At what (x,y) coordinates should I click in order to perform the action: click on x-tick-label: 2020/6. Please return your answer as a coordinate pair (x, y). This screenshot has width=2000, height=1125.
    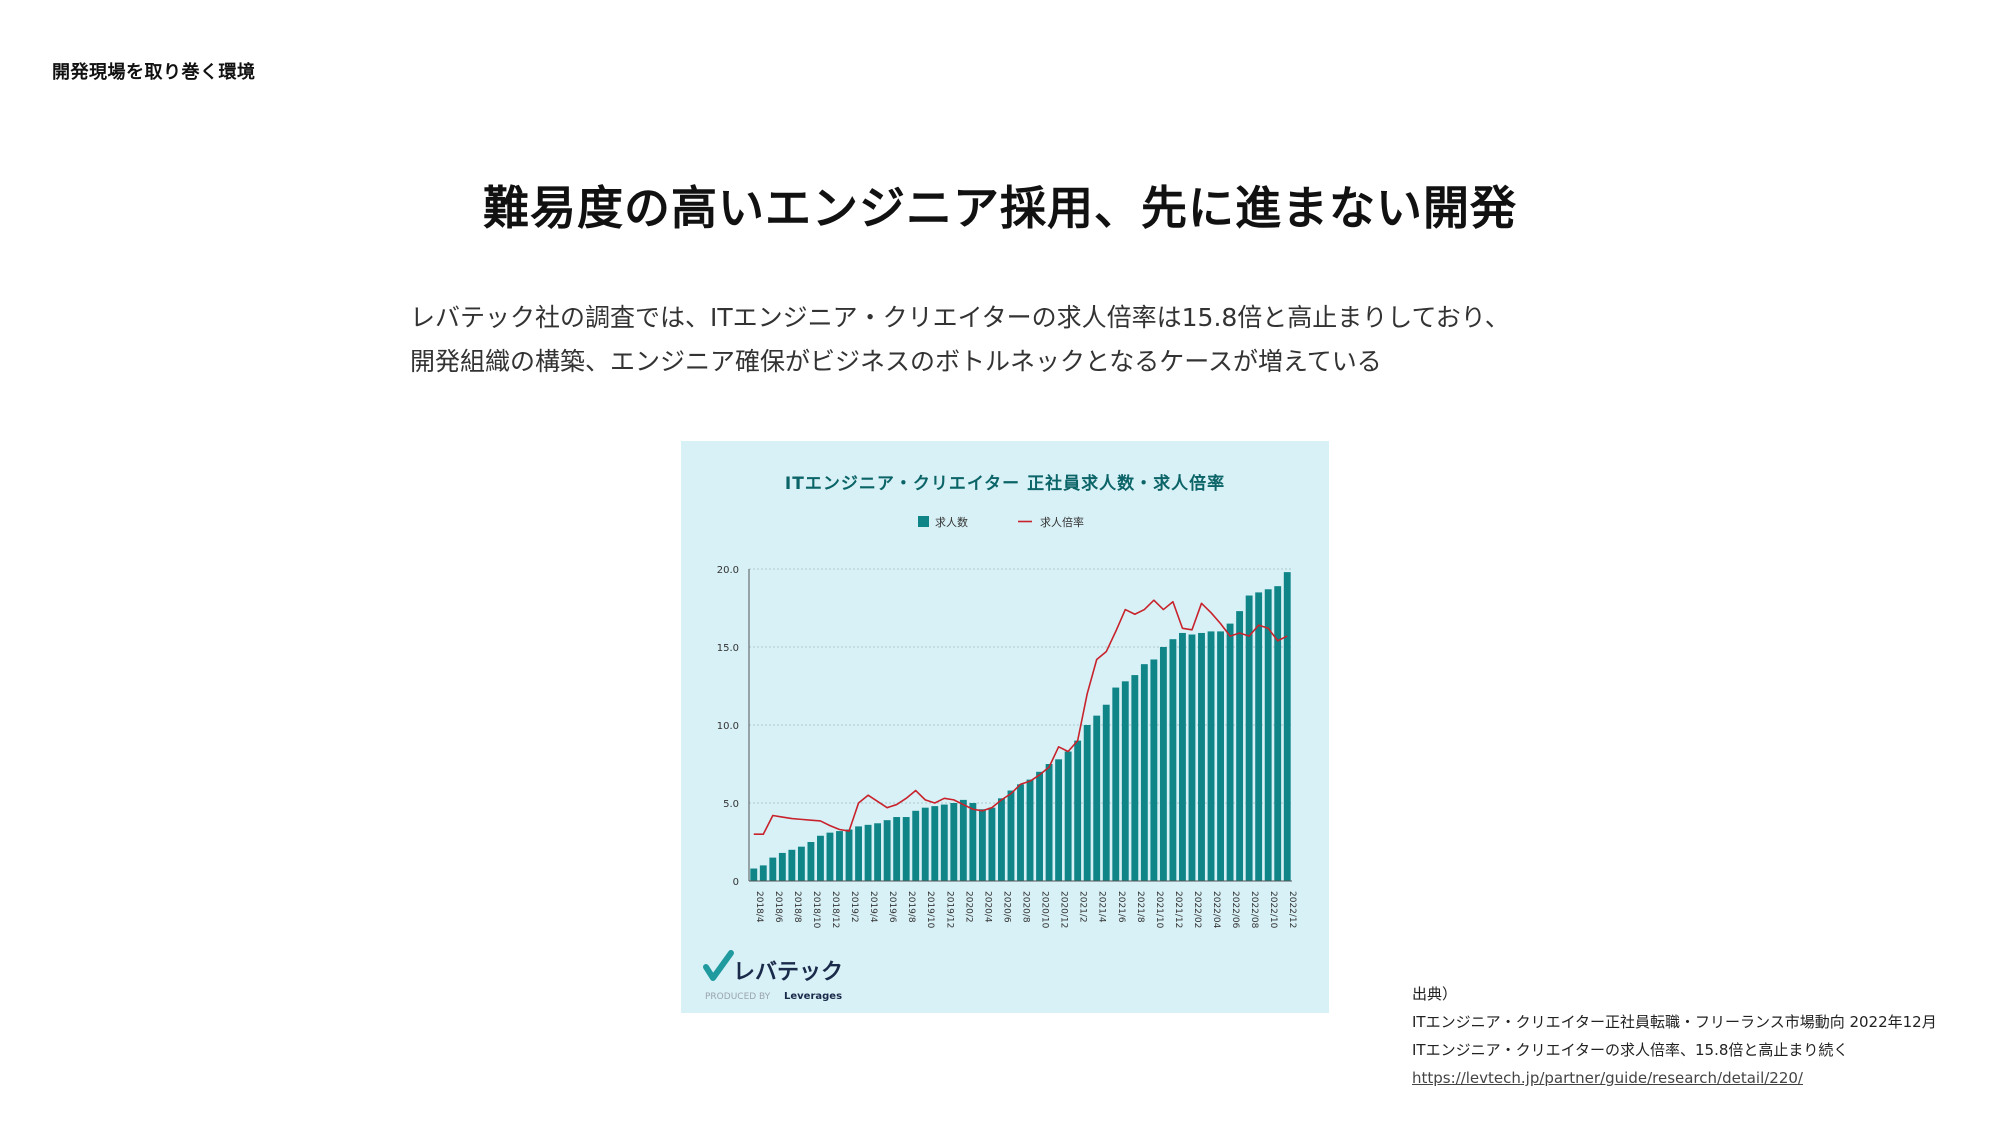
    Looking at the image, I should click on (1006, 907).